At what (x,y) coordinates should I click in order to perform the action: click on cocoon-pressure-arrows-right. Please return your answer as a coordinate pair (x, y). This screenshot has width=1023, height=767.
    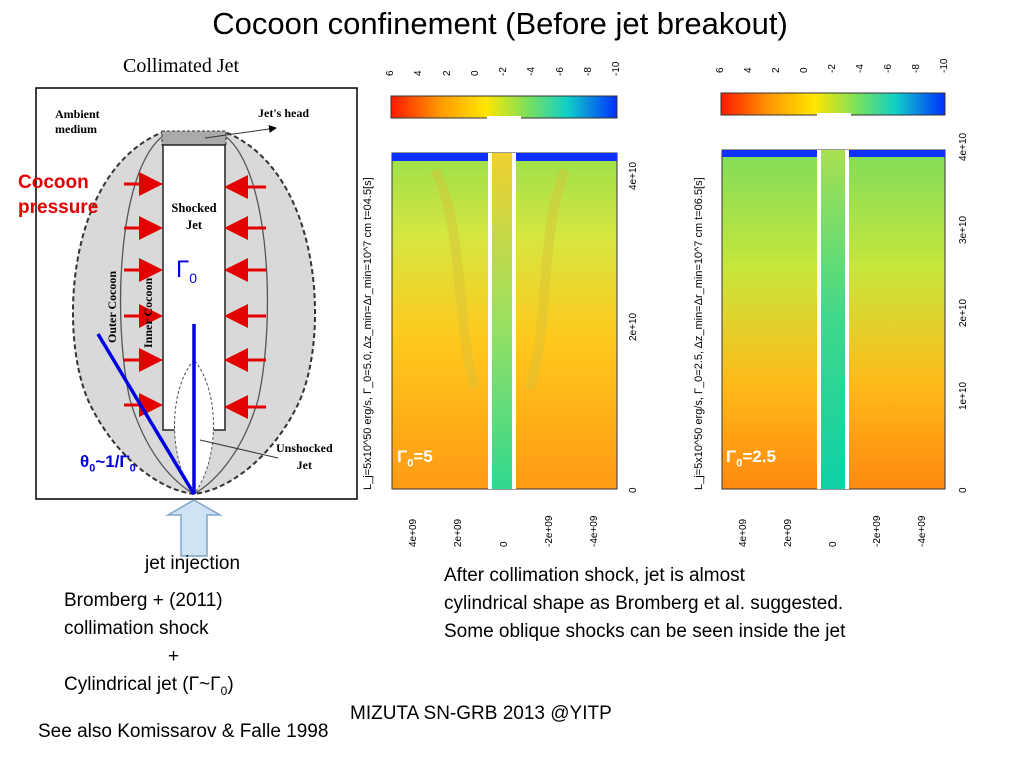
    Looking at the image, I should click on (245, 297).